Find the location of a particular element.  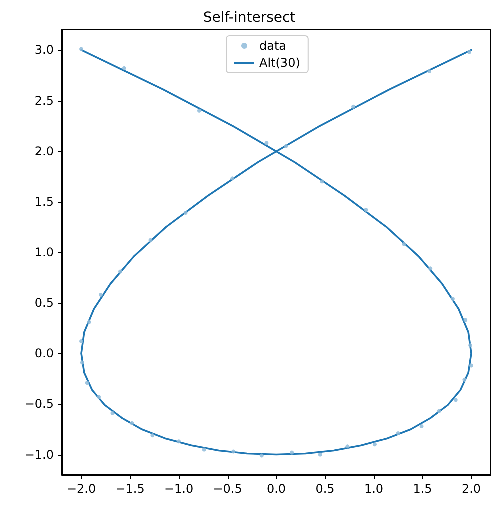

chart-title: Self-intersect is located at coordinates (249, 18).